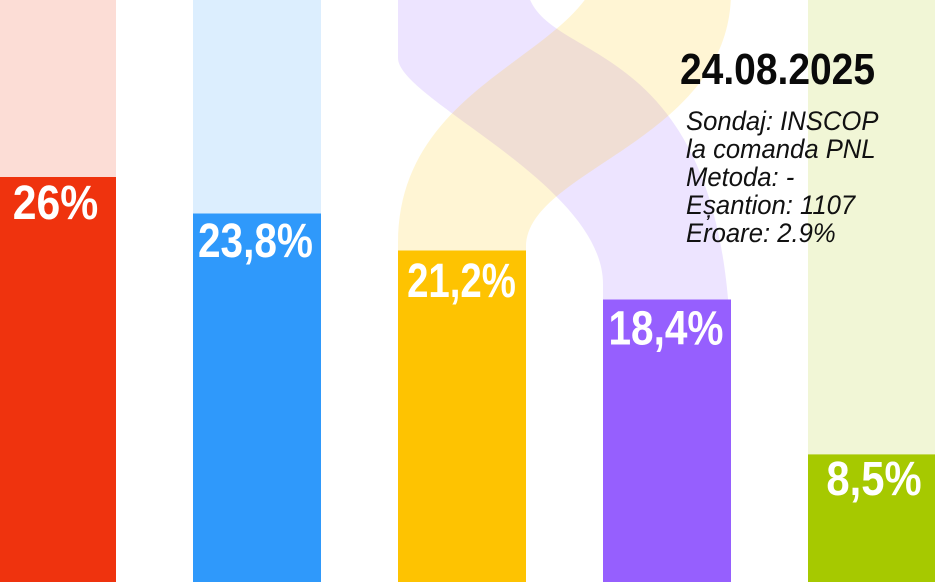  Describe the element at coordinates (873, 478) in the screenshot. I see `svg-text: 8,5%` at that location.